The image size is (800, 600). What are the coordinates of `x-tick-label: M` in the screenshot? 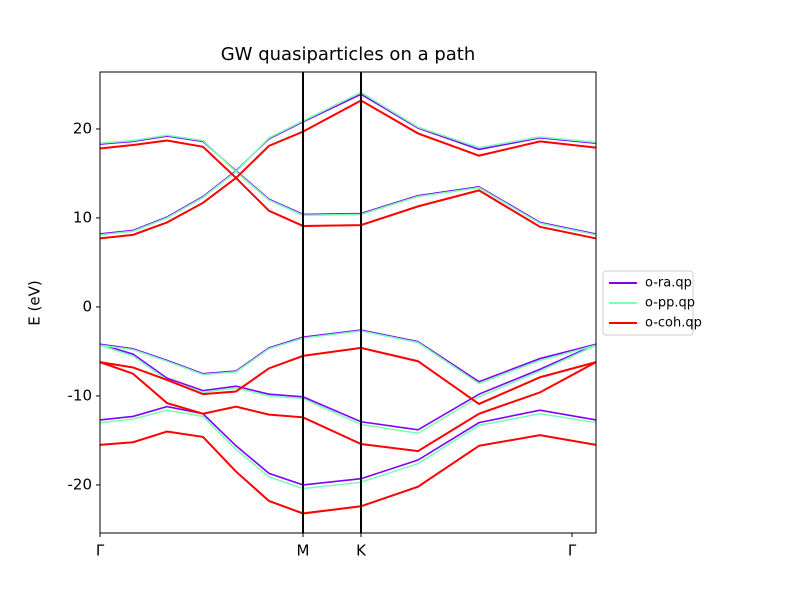 It's located at (303, 551).